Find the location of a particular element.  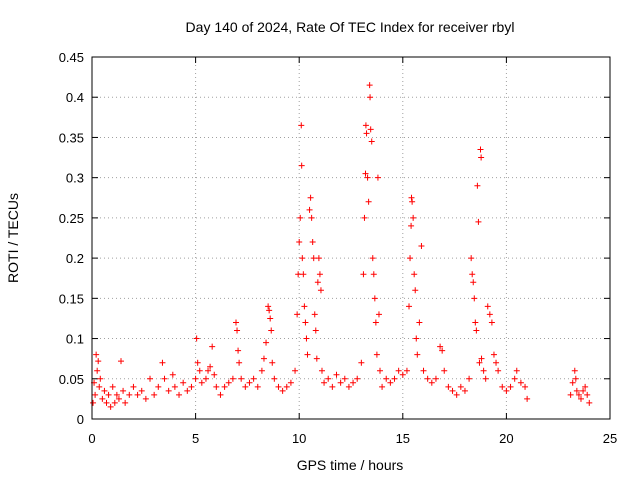

y-tick-label: 0.3 is located at coordinates (75, 178).